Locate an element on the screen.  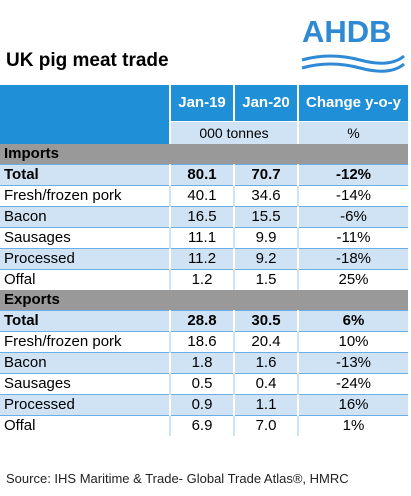
value-jan19: 6.9 is located at coordinates (201, 425).